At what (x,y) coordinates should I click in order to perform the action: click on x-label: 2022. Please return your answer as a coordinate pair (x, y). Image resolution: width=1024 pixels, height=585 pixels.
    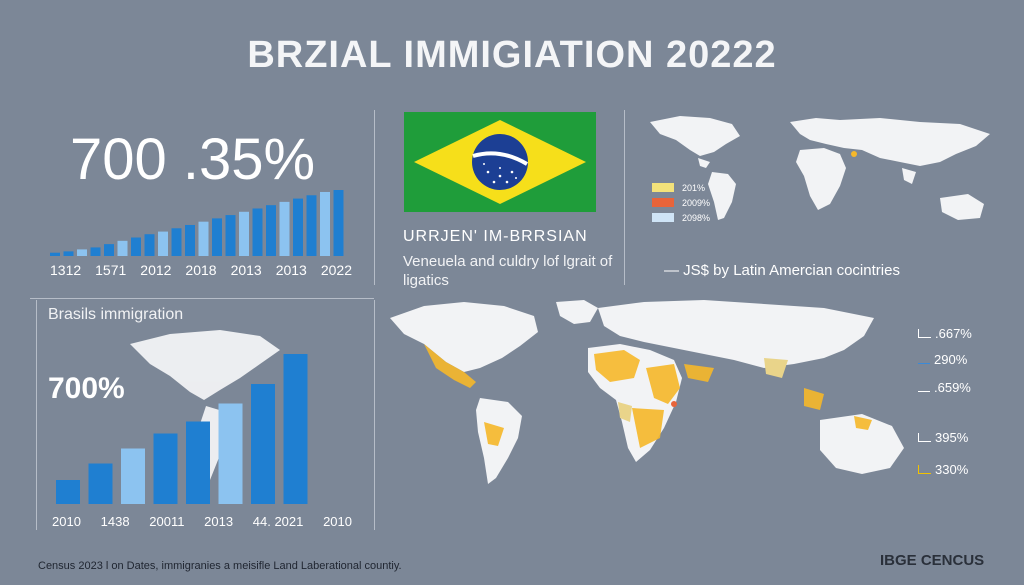
    Looking at the image, I should click on (336, 270).